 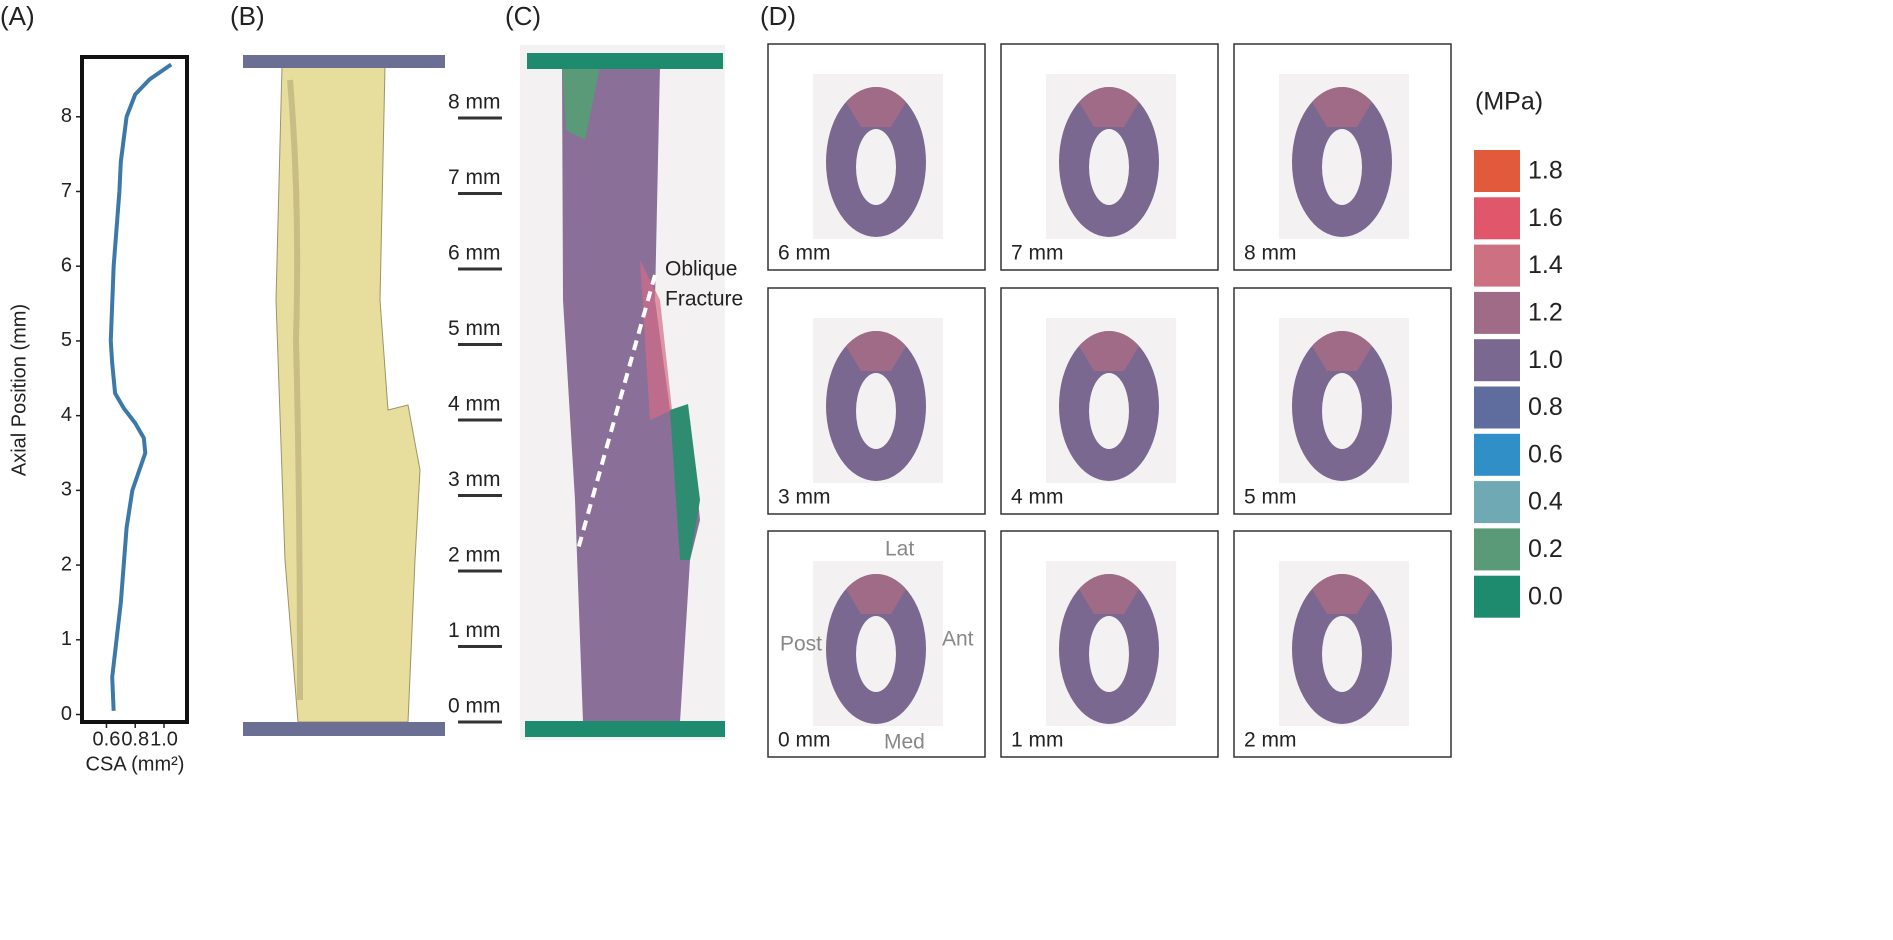 I want to click on annotation: Oblique, so click(x=701, y=269).